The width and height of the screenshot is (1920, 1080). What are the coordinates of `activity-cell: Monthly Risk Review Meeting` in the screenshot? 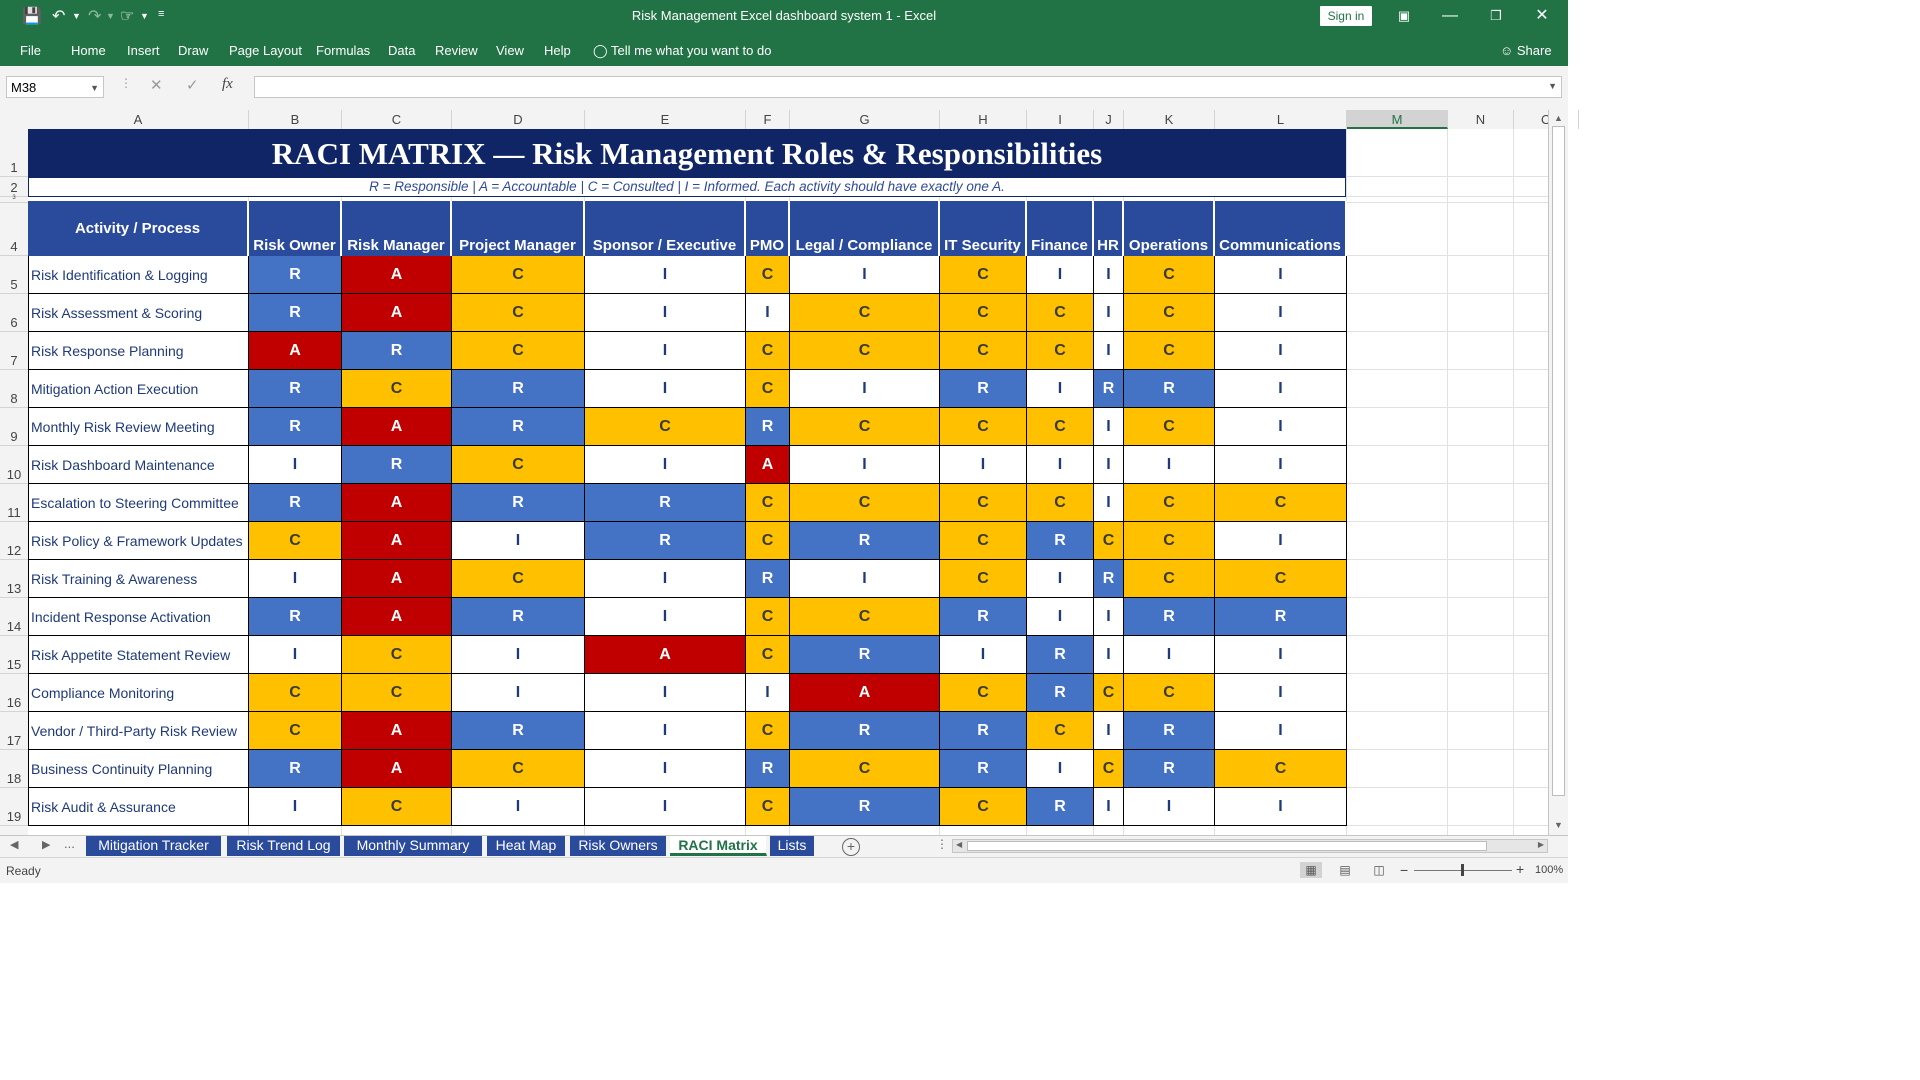 It's located at (138, 427).